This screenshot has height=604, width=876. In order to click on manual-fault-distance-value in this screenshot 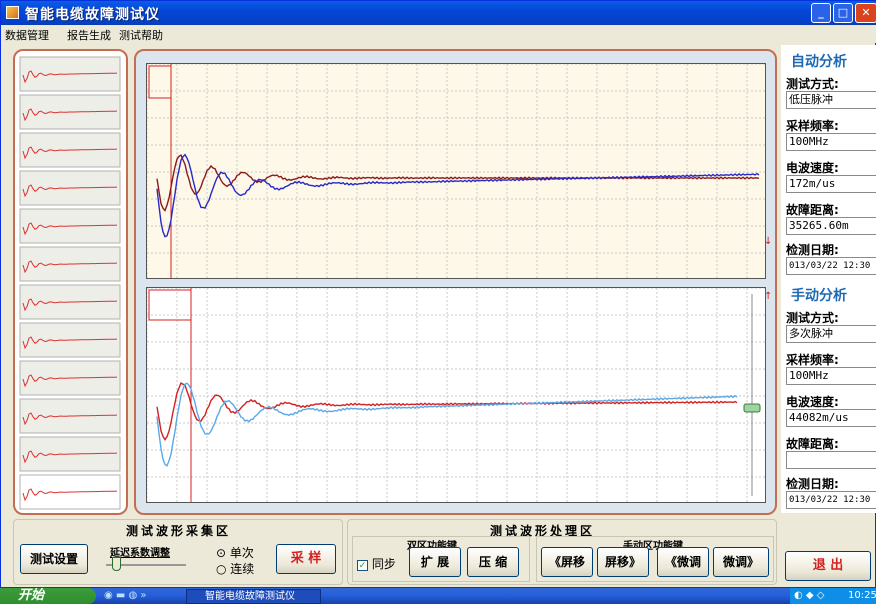, I will do `click(831, 460)`.